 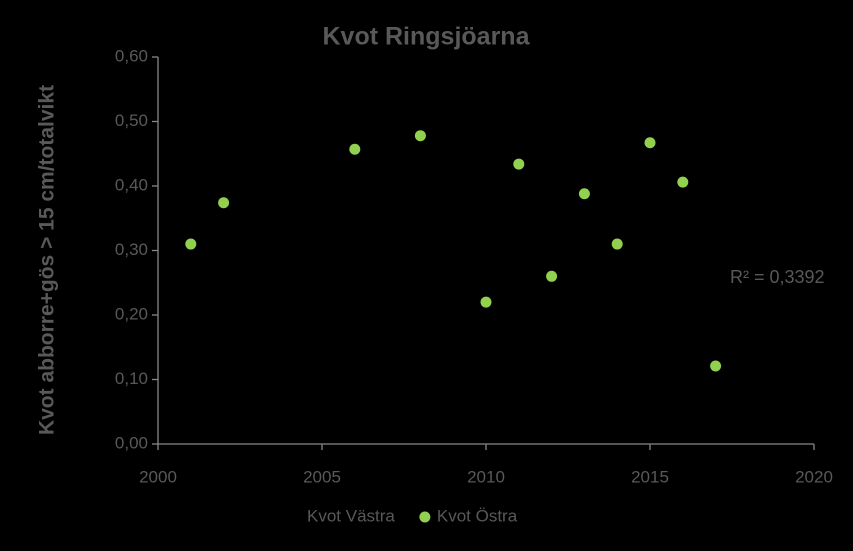 What do you see at coordinates (131, 442) in the screenshot?
I see `y-tick-label: 0,00` at bounding box center [131, 442].